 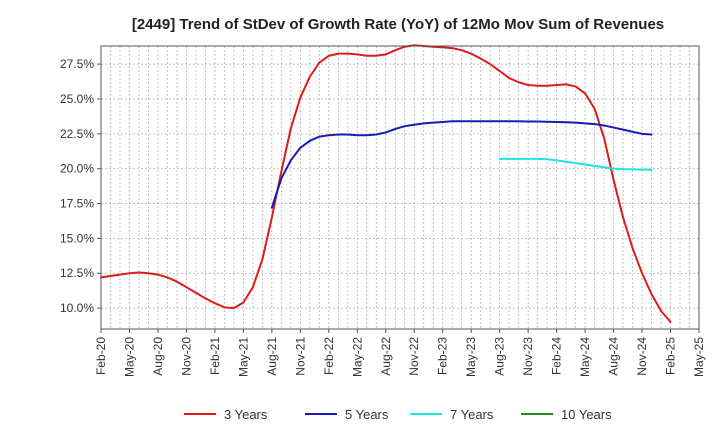 I want to click on series-line-5-years, so click(x=461, y=164).